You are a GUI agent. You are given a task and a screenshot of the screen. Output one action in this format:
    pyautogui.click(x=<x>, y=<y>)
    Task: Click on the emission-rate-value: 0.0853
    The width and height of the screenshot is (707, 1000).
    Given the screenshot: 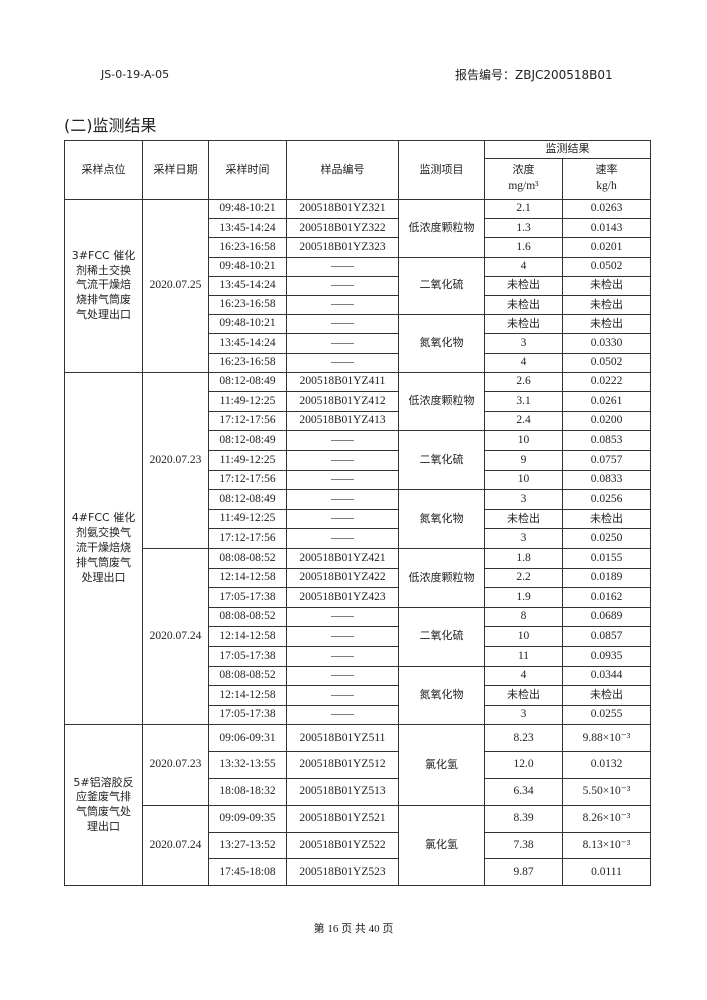 What is the action you would take?
    pyautogui.click(x=606, y=441)
    